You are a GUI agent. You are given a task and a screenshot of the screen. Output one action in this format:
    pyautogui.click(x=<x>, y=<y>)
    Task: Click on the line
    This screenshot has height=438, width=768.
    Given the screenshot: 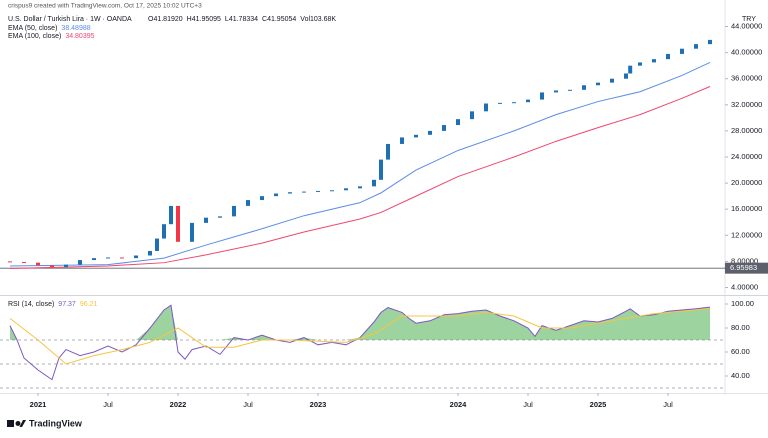 What is the action you would take?
    pyautogui.click(x=360, y=336)
    